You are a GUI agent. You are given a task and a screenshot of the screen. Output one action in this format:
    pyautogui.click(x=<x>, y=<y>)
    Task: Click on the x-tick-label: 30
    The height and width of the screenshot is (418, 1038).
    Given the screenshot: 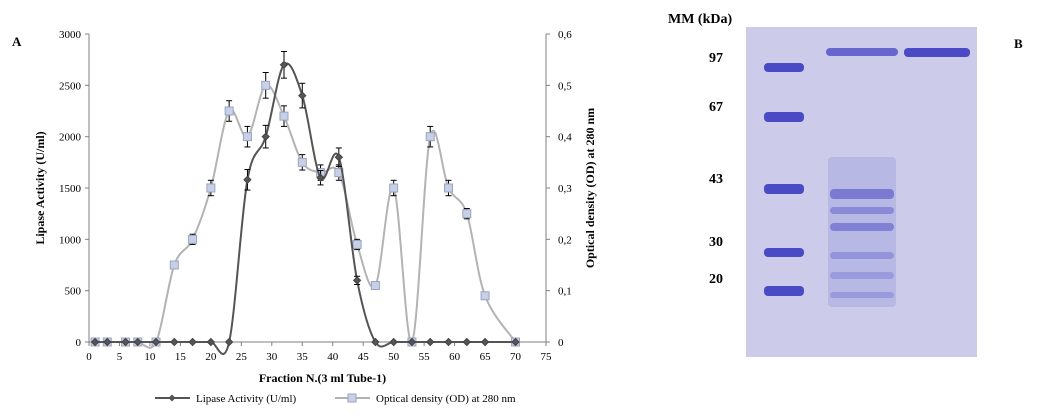 What is the action you would take?
    pyautogui.click(x=272, y=357)
    